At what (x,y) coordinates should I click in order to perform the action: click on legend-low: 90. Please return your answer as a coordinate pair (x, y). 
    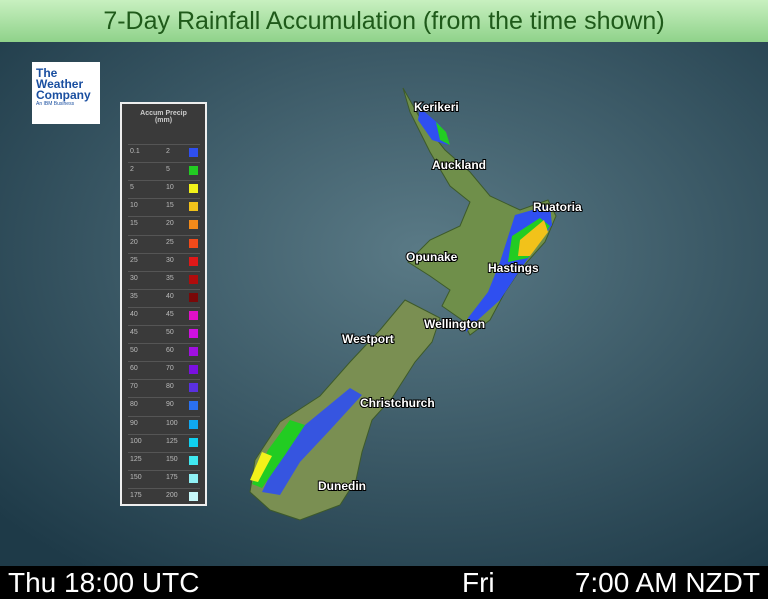
    Looking at the image, I should click on (134, 423).